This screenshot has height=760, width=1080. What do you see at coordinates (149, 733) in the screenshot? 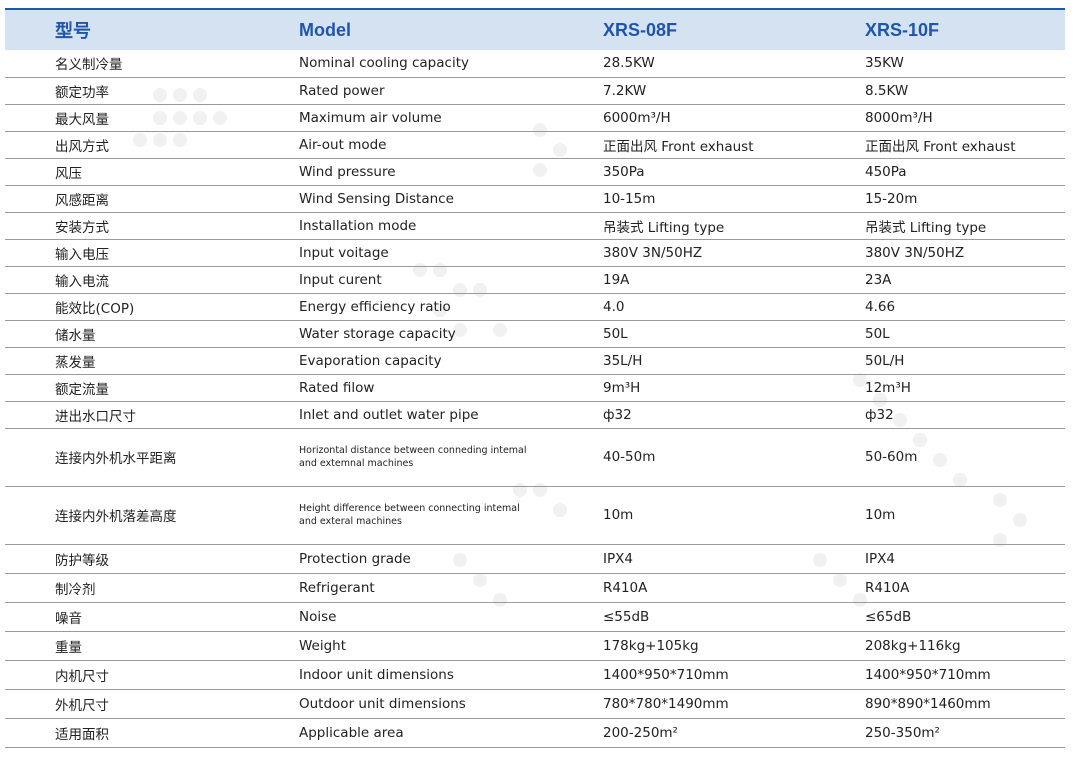
I see `spec-label-cn: 适用面积` at bounding box center [149, 733].